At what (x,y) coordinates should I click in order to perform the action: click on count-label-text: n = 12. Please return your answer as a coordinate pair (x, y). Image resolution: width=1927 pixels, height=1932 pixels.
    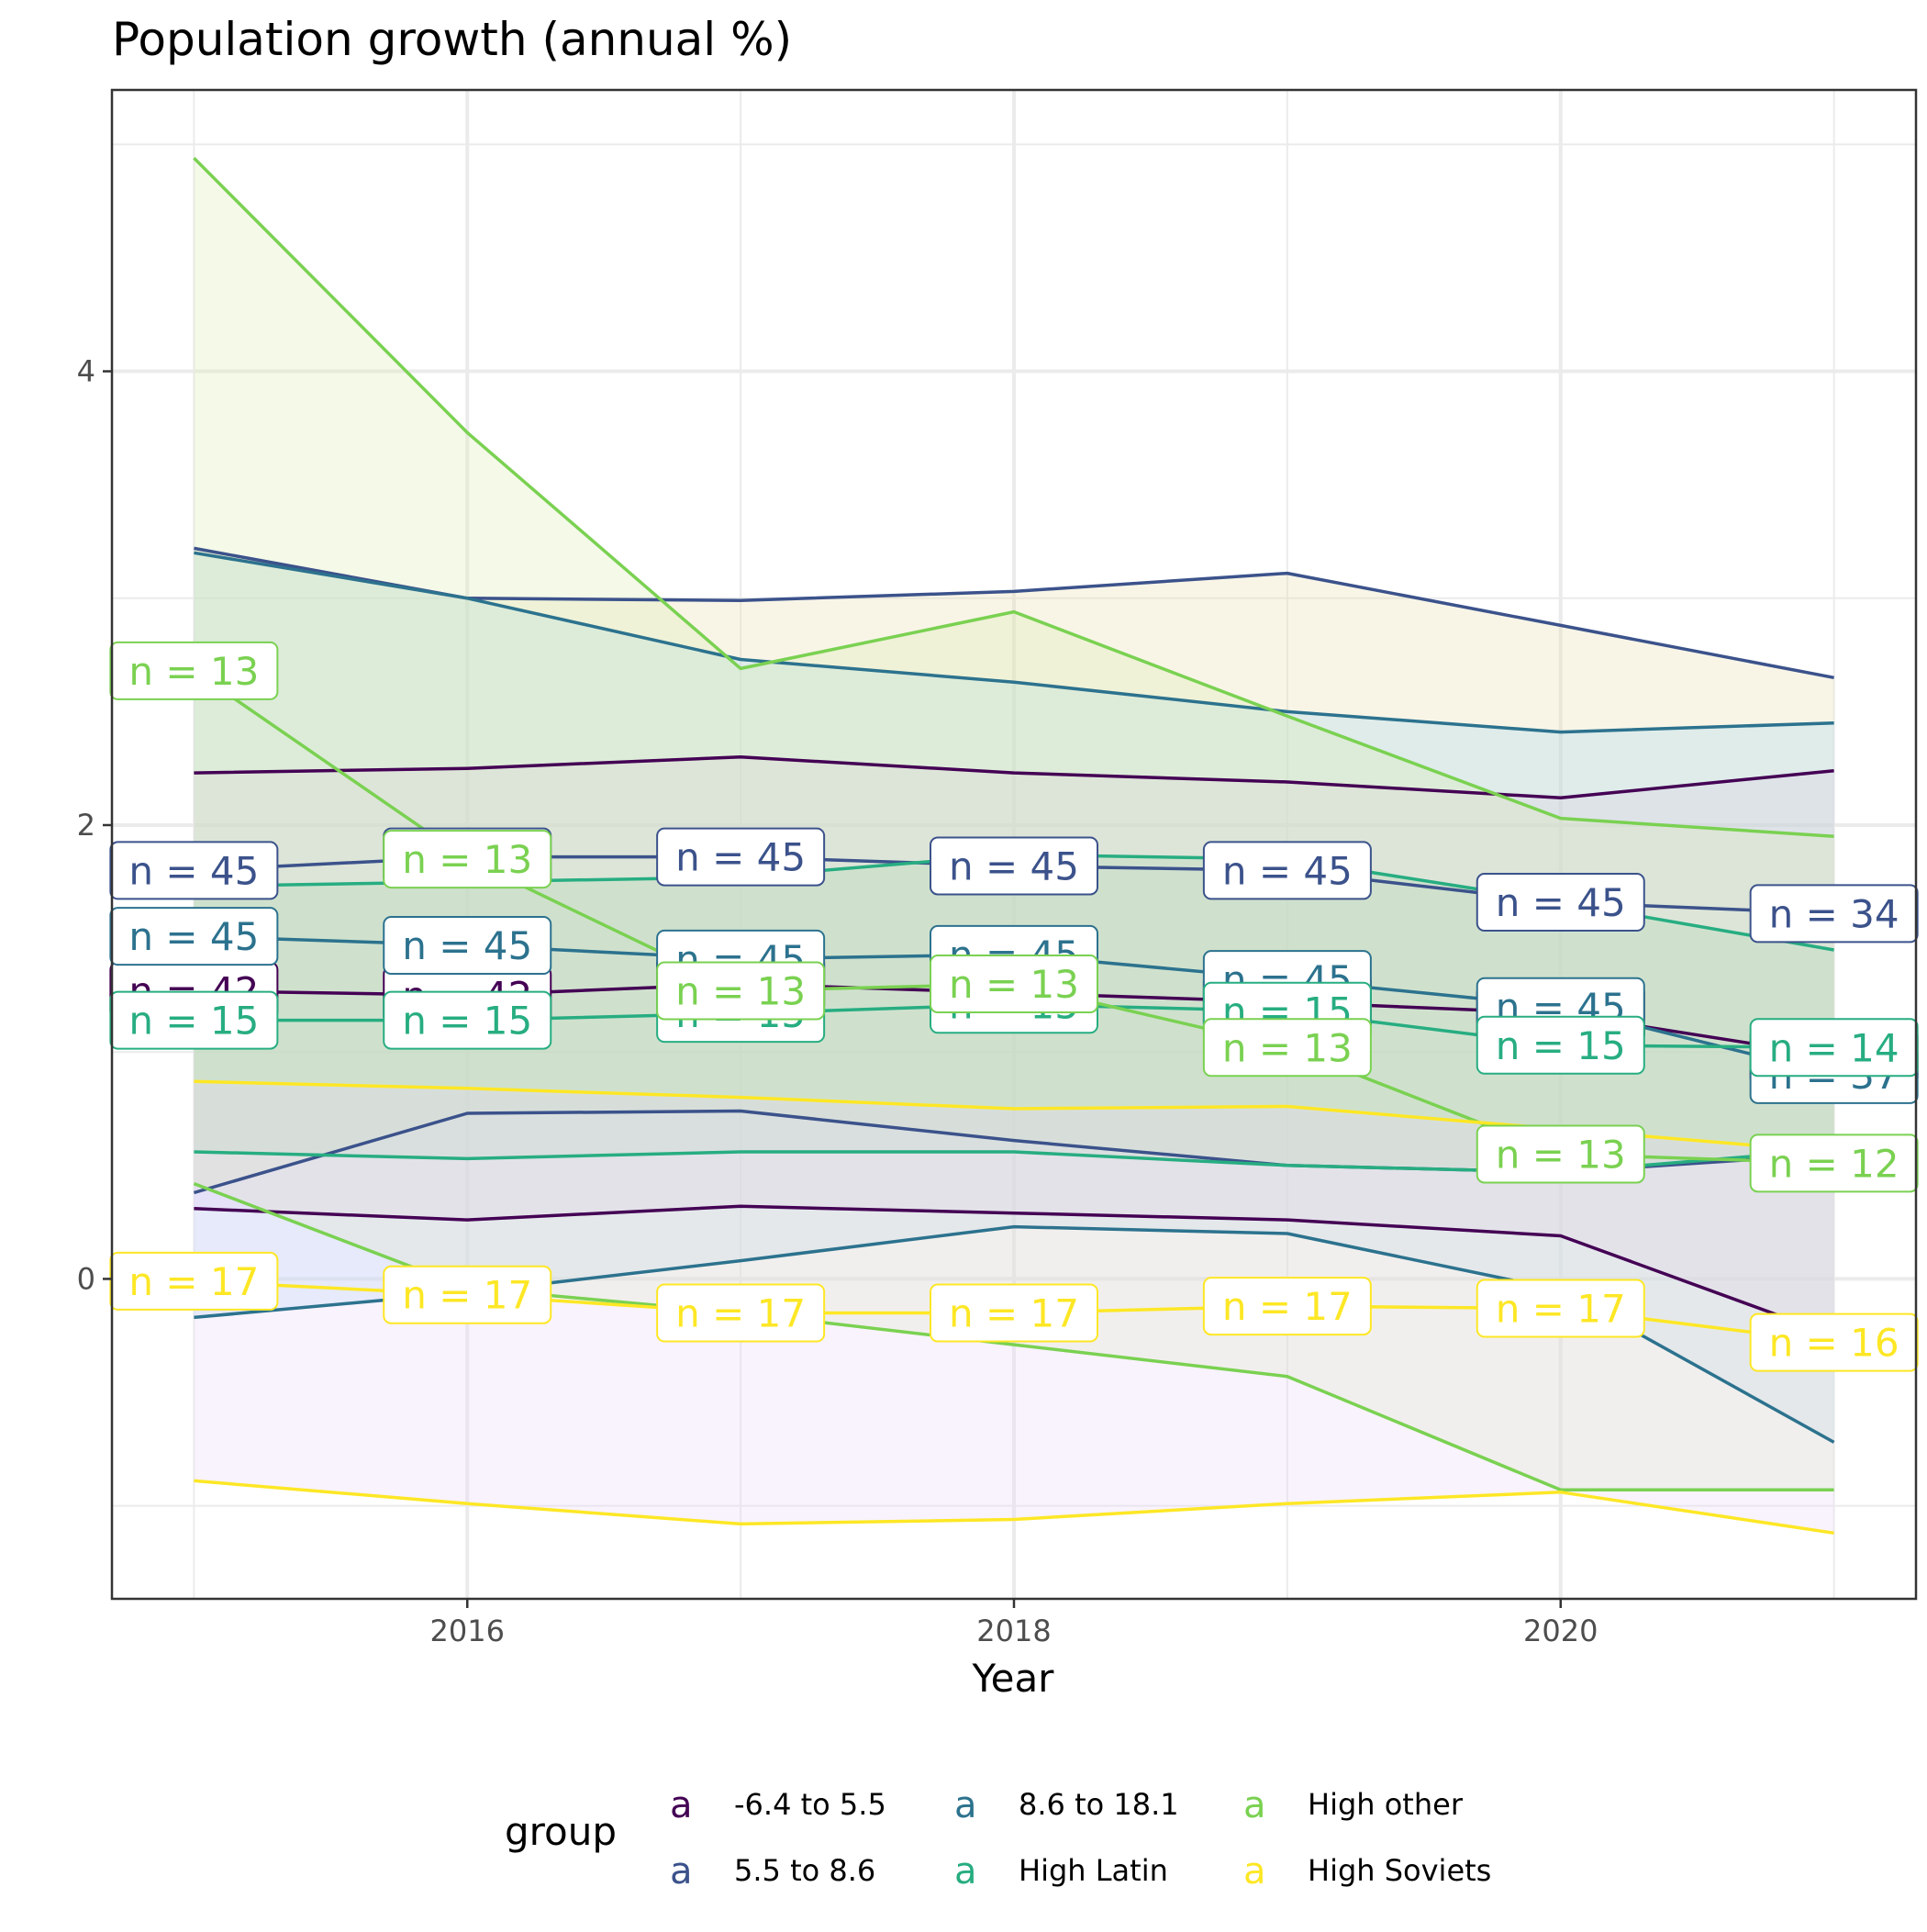
    Looking at the image, I should click on (1834, 1163).